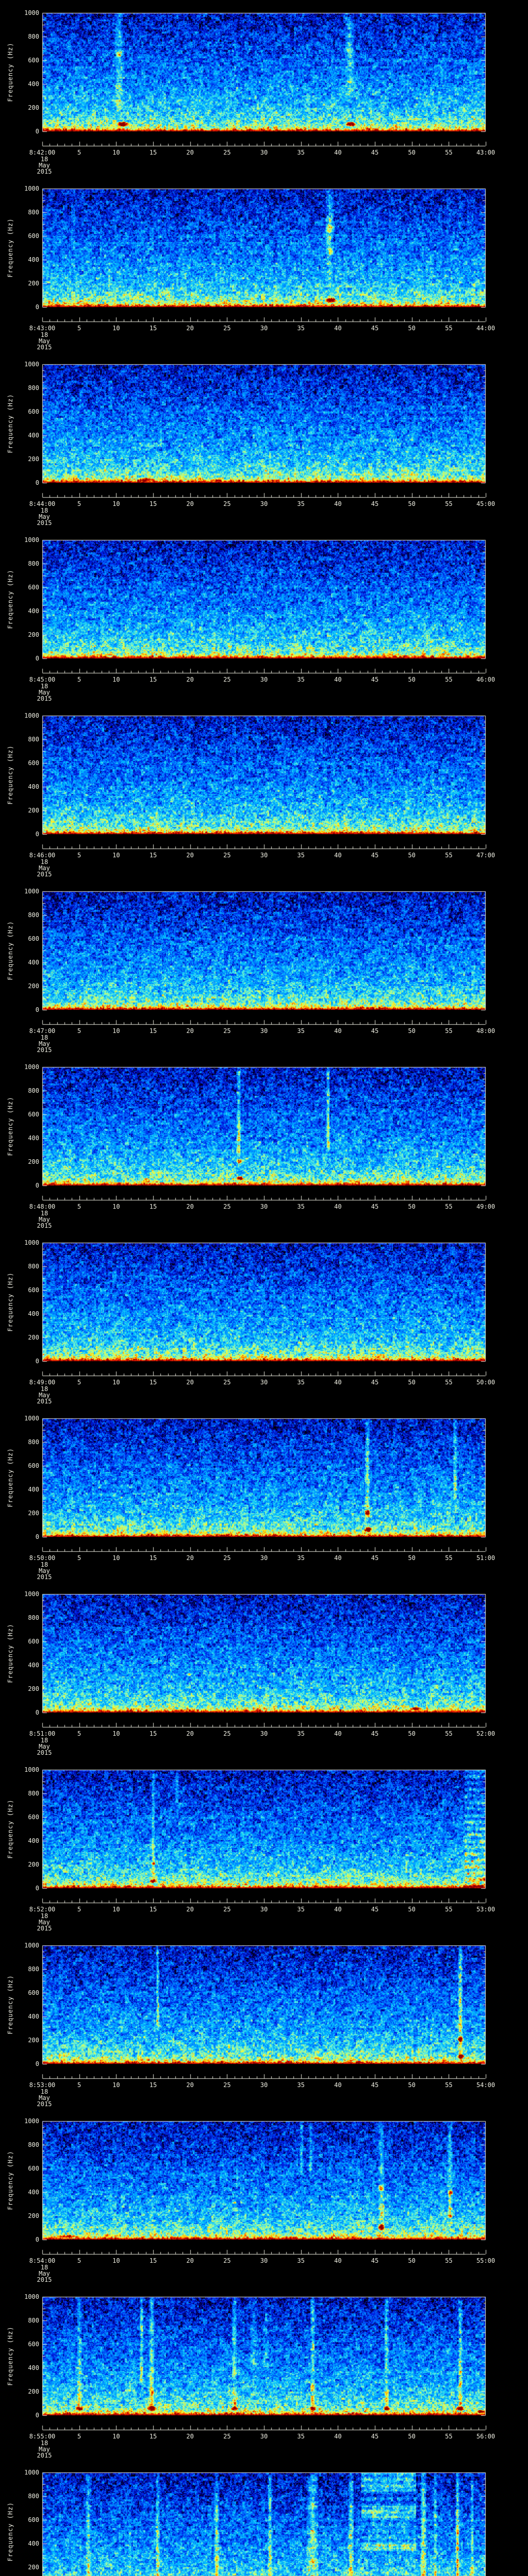 Image resolution: width=528 pixels, height=2576 pixels. What do you see at coordinates (486, 1558) in the screenshot?
I see `x-end-time-label: 51:00` at bounding box center [486, 1558].